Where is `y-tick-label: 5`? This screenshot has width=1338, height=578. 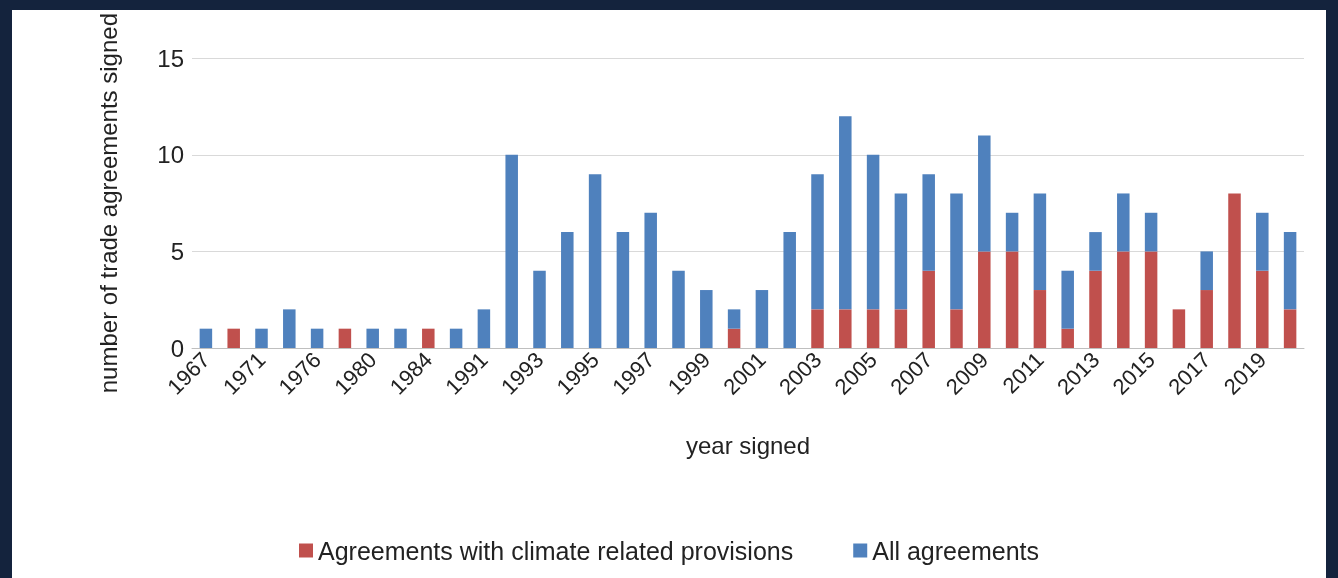
y-tick-label: 5 is located at coordinates (177, 251).